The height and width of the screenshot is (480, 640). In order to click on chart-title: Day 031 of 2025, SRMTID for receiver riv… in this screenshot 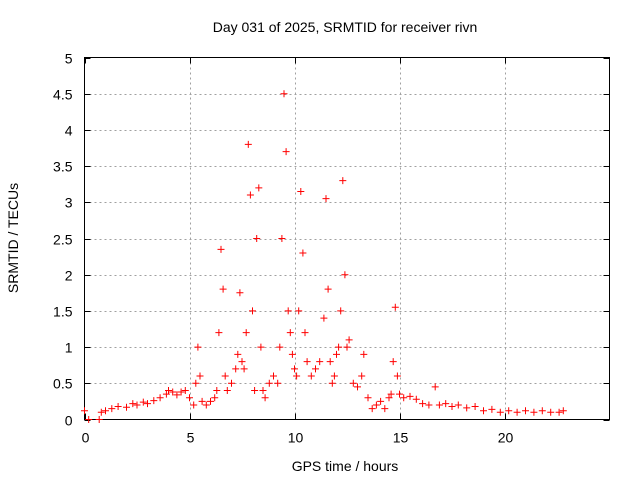, I will do `click(345, 27)`.